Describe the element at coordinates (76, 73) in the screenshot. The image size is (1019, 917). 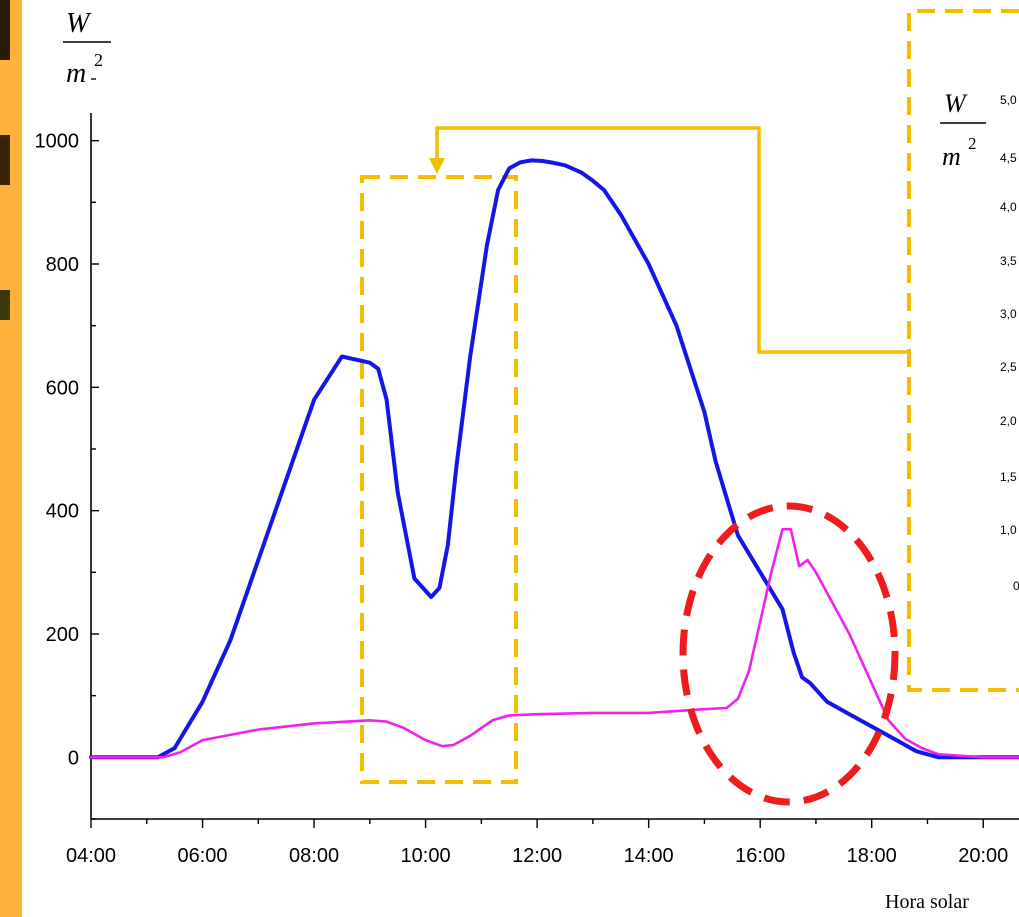
I see `y-unit-denominator: m` at that location.